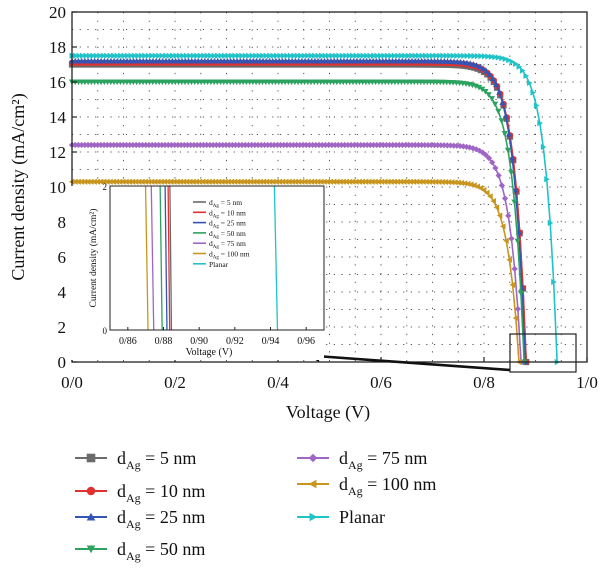  I want to click on inset-x-tick-label: 0/96, so click(306, 341).